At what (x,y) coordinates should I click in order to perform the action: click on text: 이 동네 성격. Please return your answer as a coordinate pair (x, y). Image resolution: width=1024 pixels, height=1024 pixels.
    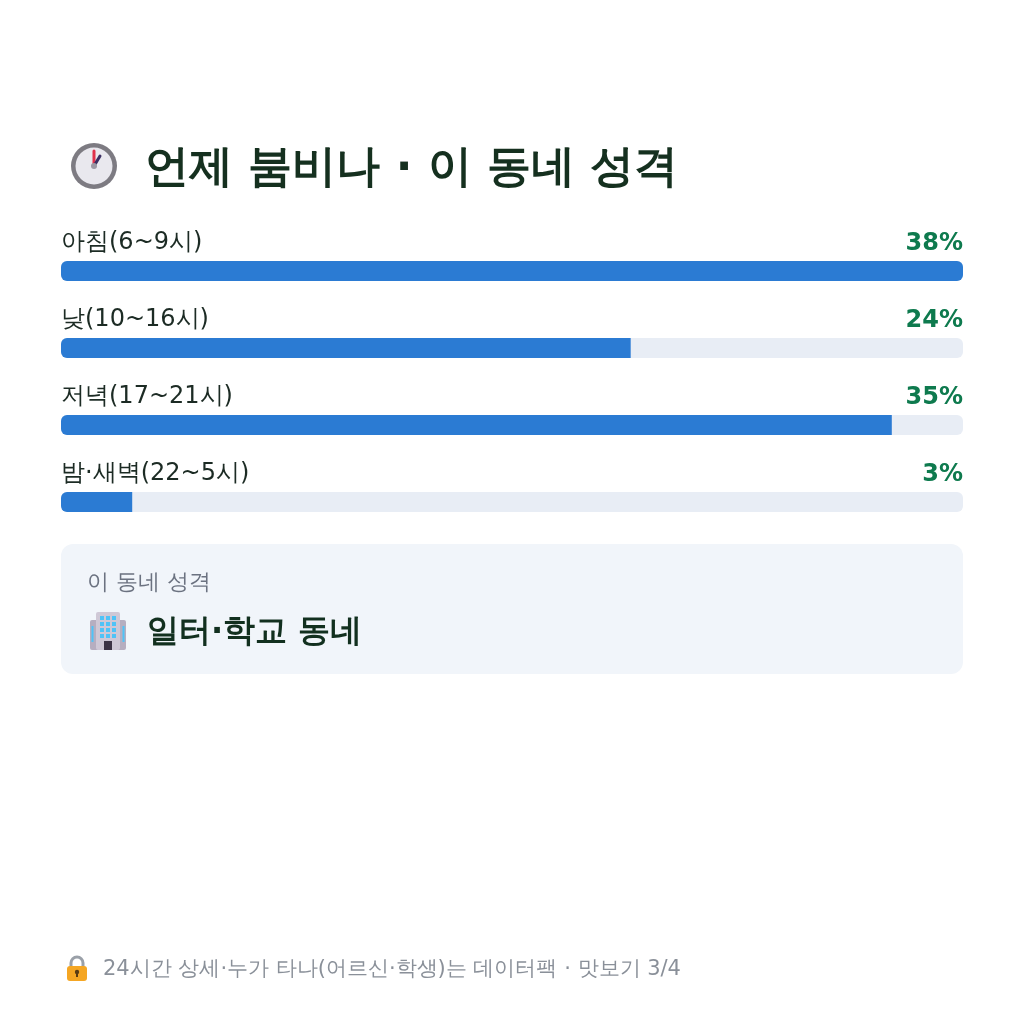
    Looking at the image, I should click on (149, 582).